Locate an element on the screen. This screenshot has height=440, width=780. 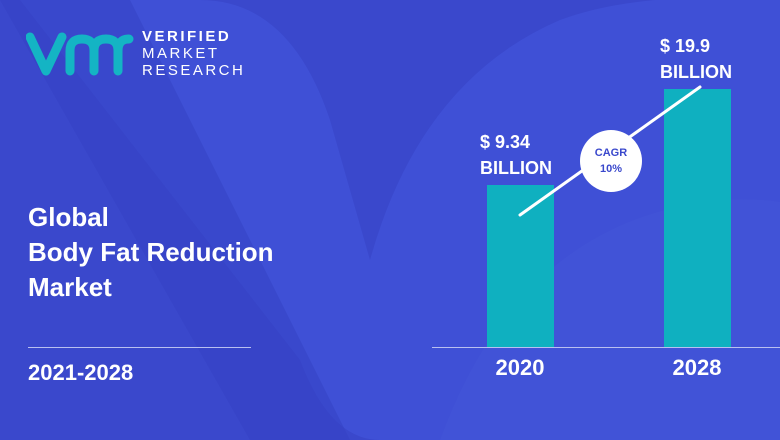
brand-logo: VERIFIED MARKET RESEARCH is located at coordinates (135, 53).